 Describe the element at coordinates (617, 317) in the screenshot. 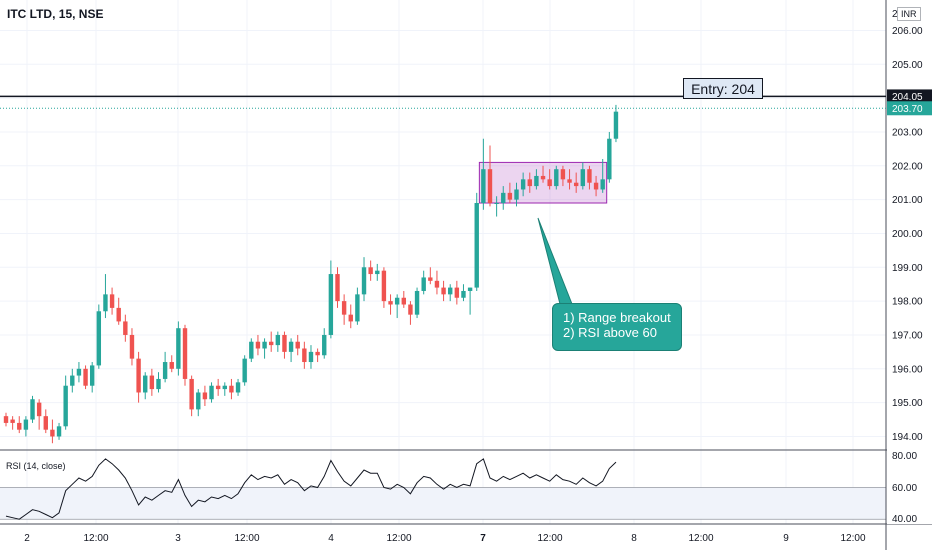

I see `callout-line-1: 1) Range breakout` at that location.